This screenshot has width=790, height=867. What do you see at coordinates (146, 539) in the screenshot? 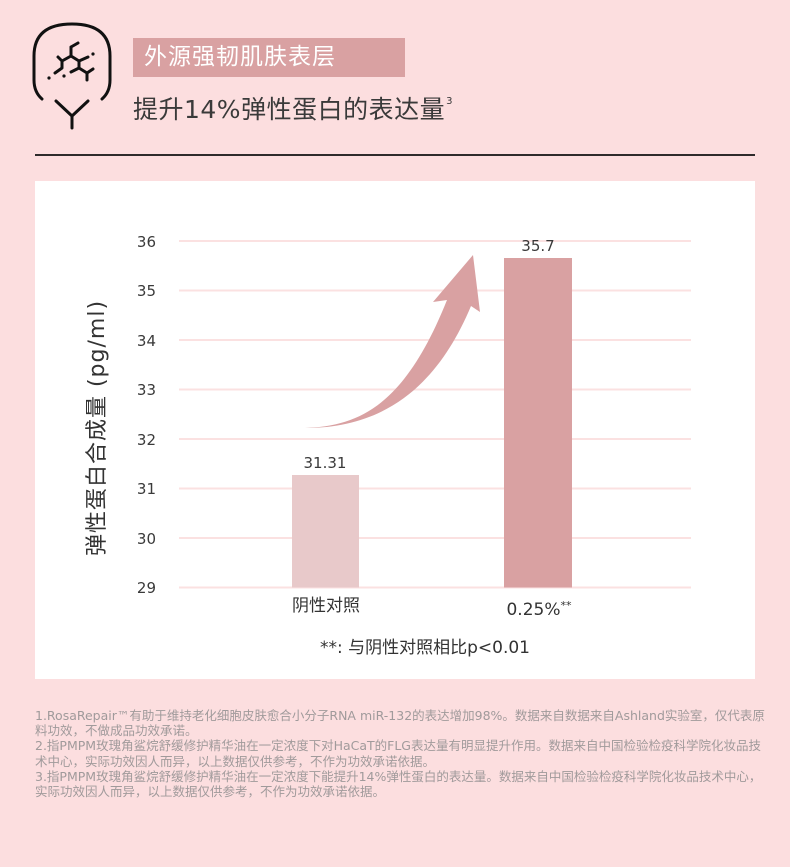
I see `y-tick: 30` at bounding box center [146, 539].